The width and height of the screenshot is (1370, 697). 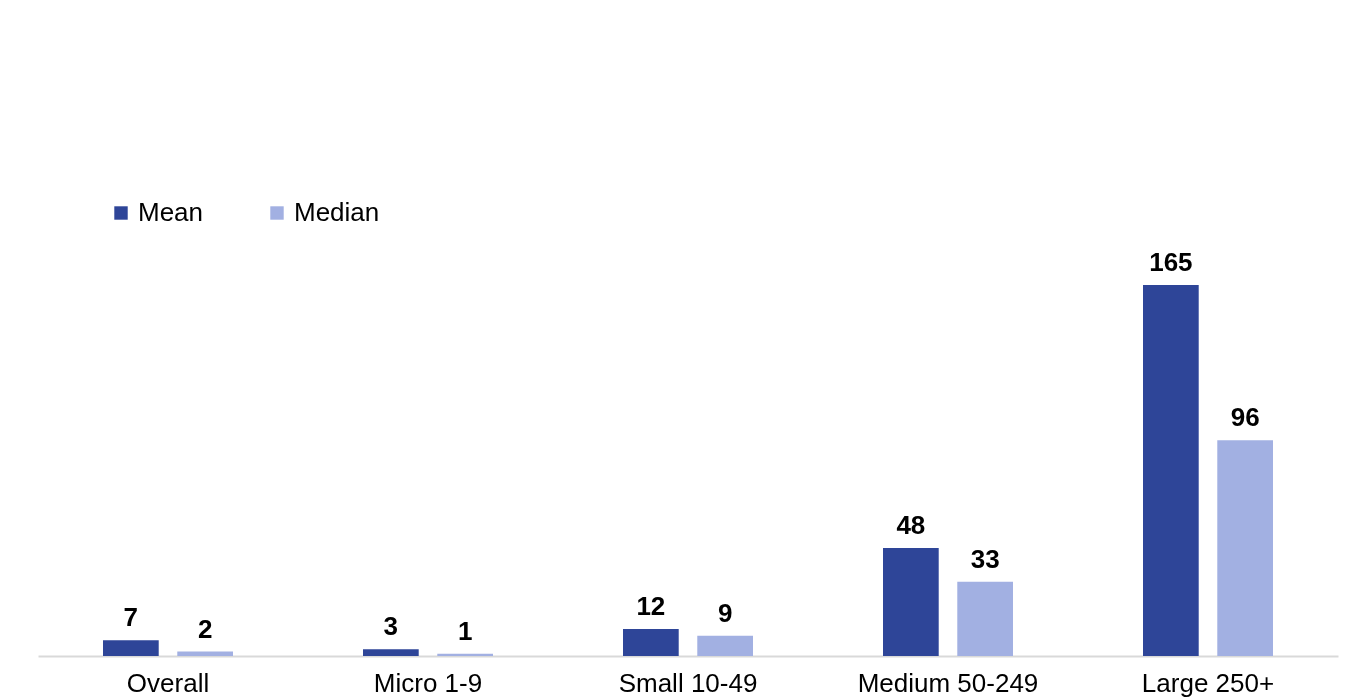 I want to click on data-label: 1, so click(x=465, y=630).